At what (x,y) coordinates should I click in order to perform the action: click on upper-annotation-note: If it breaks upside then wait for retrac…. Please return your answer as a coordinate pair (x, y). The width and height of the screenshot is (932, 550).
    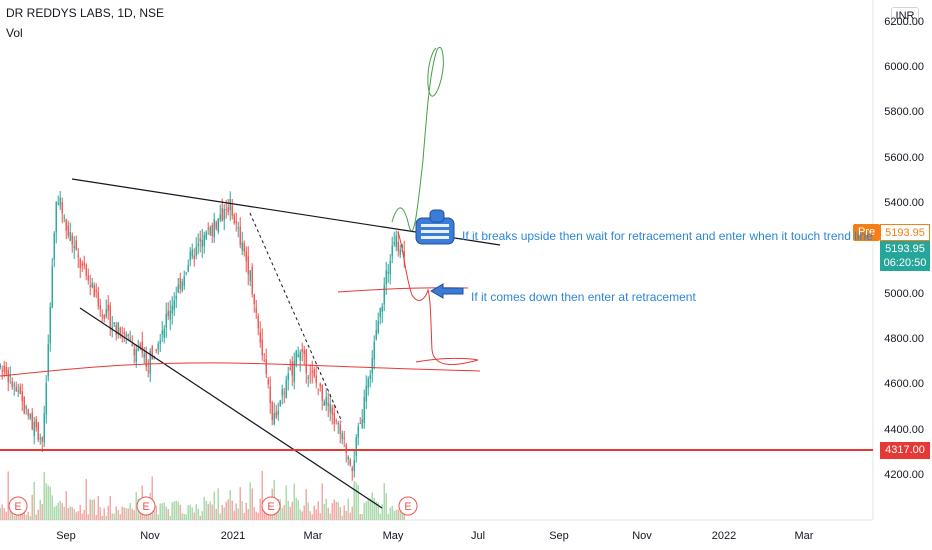
    Looking at the image, I should click on (667, 236).